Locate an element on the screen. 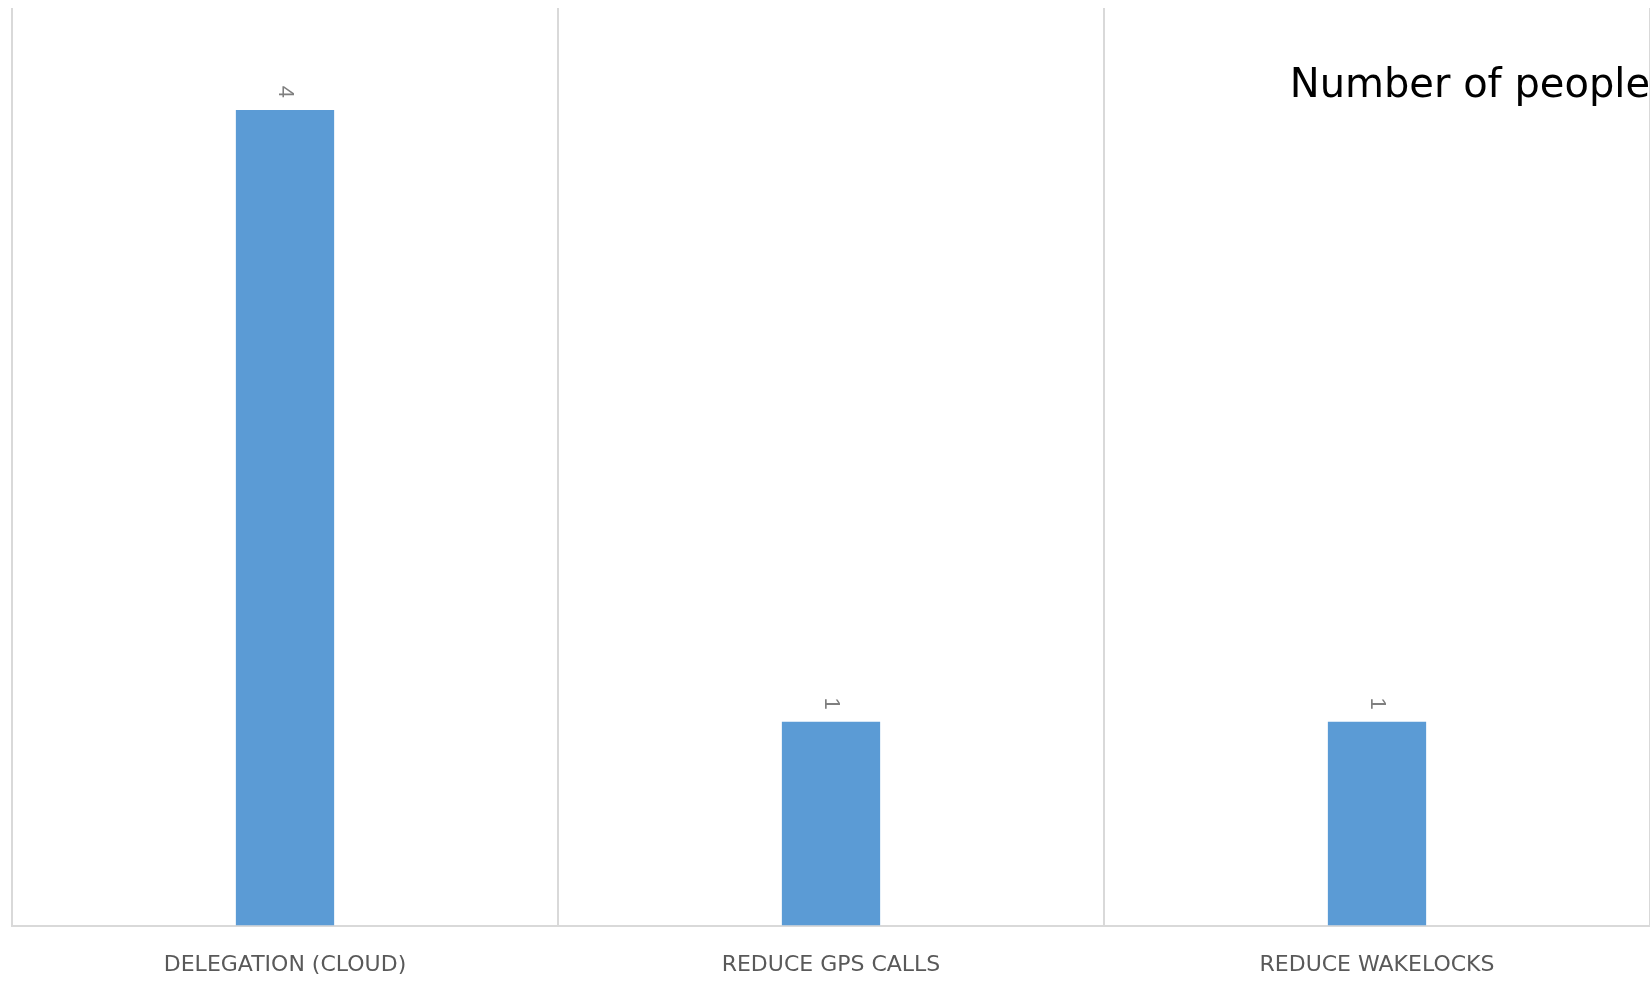 The width and height of the screenshot is (1650, 1004). annotation: Number of people is located at coordinates (1469, 83).